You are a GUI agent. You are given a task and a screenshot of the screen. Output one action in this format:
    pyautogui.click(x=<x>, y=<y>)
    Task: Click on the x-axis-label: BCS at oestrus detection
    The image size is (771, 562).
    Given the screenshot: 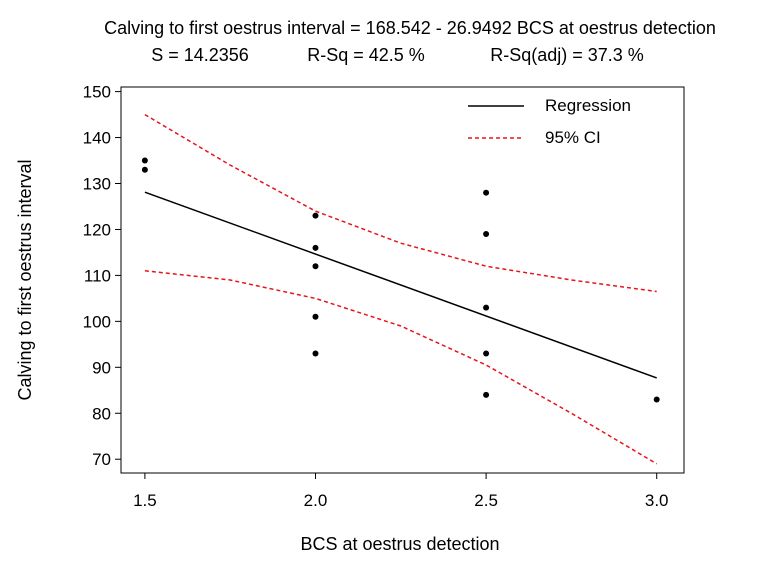 What is the action you would take?
    pyautogui.click(x=399, y=544)
    